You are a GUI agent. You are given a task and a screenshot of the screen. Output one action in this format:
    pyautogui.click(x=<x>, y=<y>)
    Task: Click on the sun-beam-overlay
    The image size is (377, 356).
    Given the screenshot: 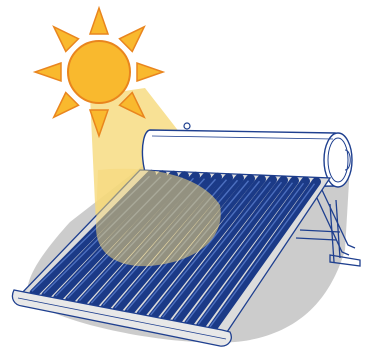 What is the action you would take?
    pyautogui.click(x=158, y=217)
    